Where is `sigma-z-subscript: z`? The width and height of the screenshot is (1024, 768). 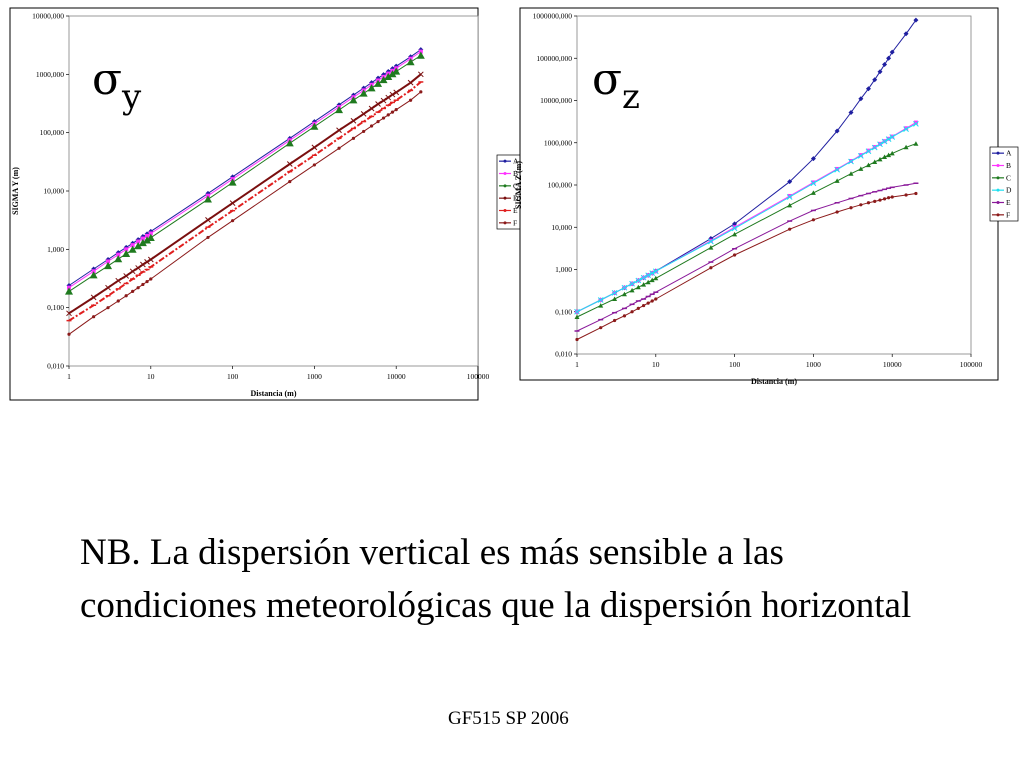
sigma-z-subscript: z is located at coordinates (631, 97).